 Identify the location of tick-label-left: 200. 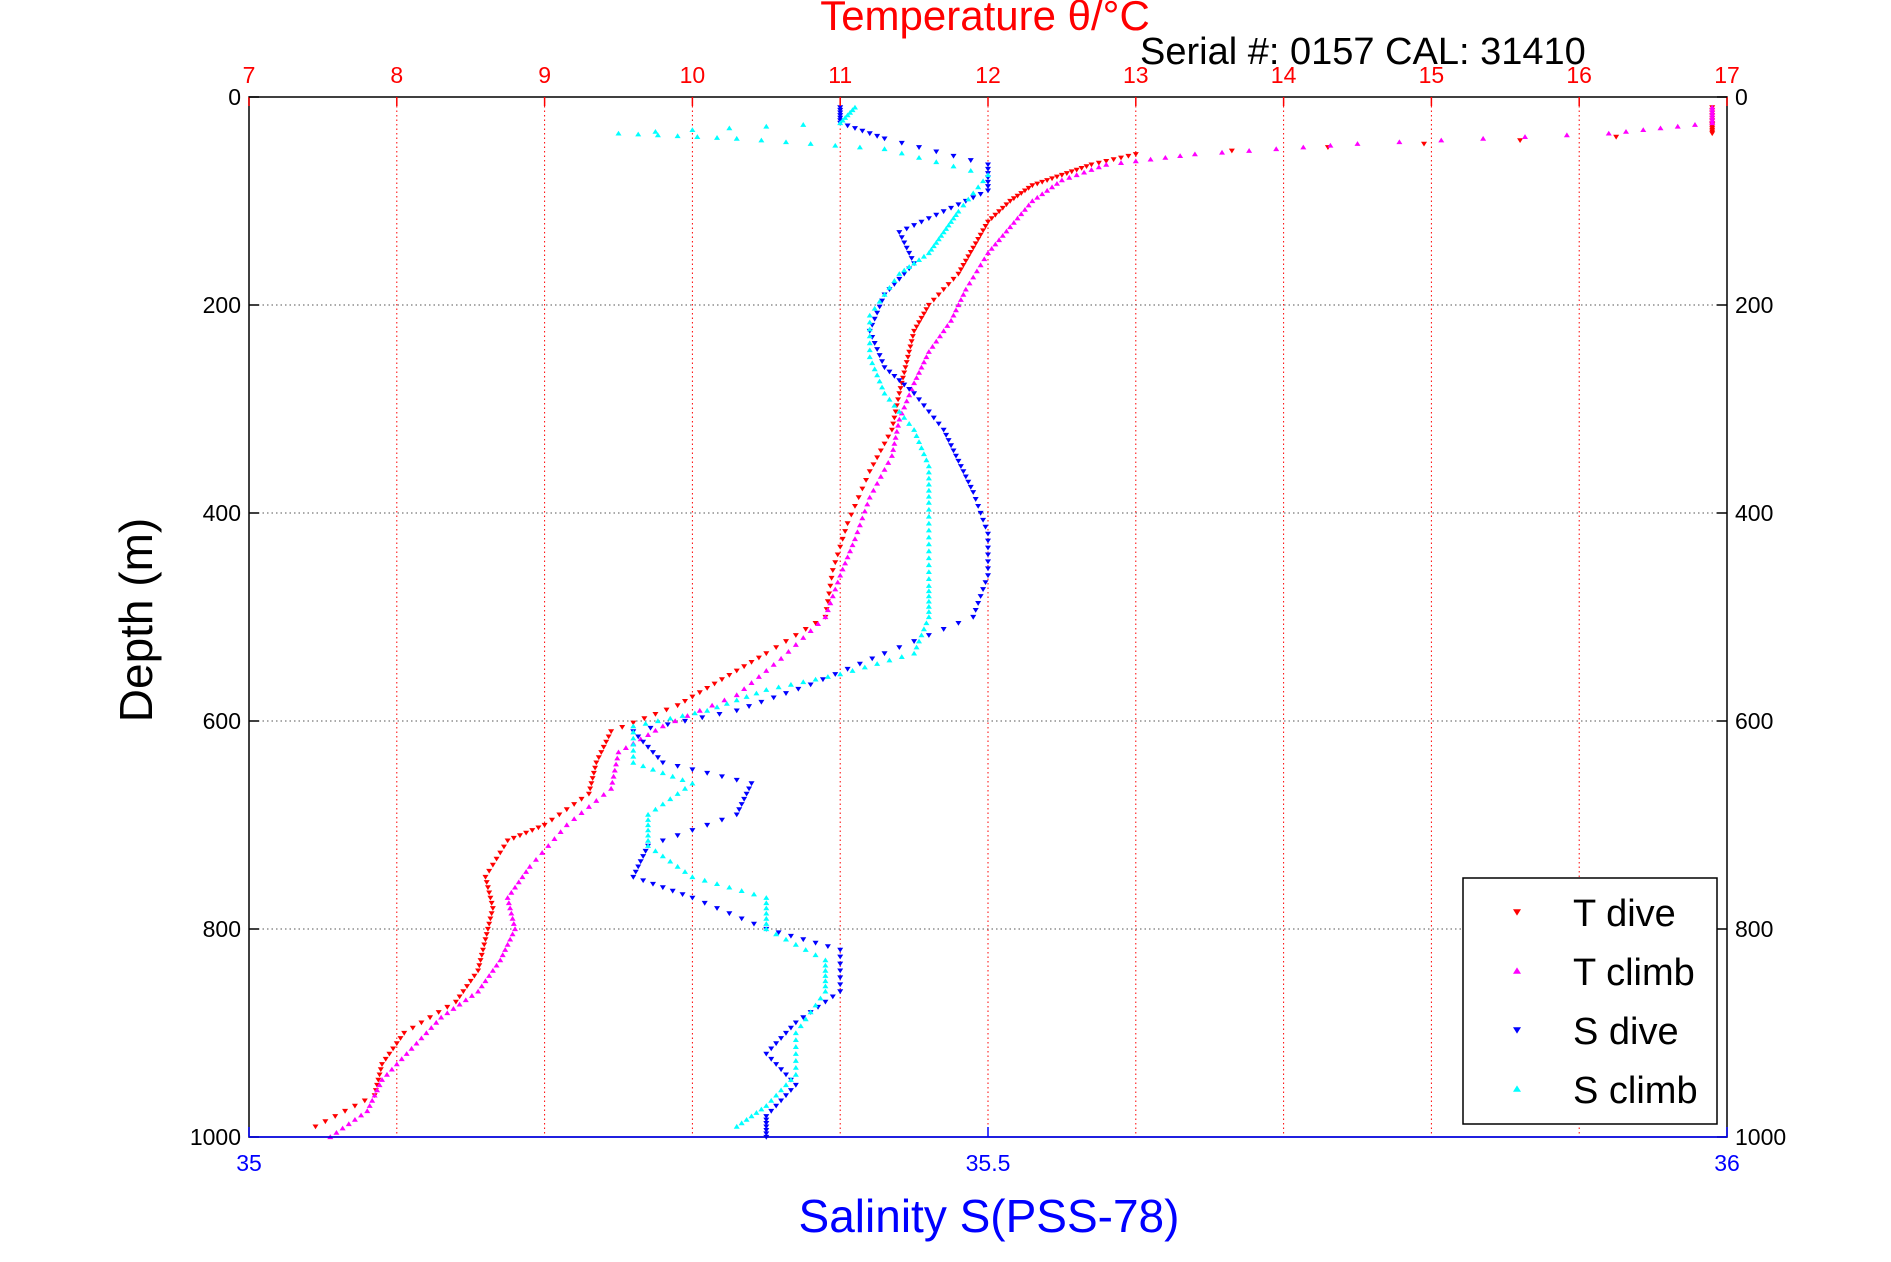
(222, 305).